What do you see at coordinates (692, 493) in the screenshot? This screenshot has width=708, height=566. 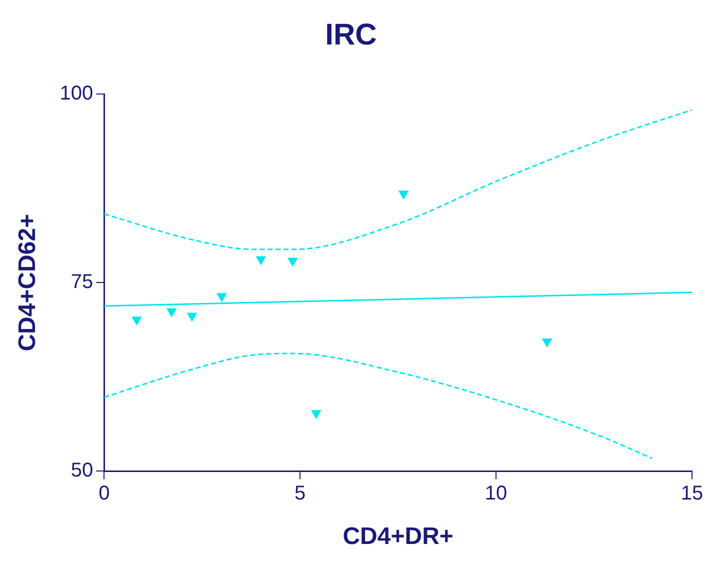 I see `x-tick-label: 15` at bounding box center [692, 493].